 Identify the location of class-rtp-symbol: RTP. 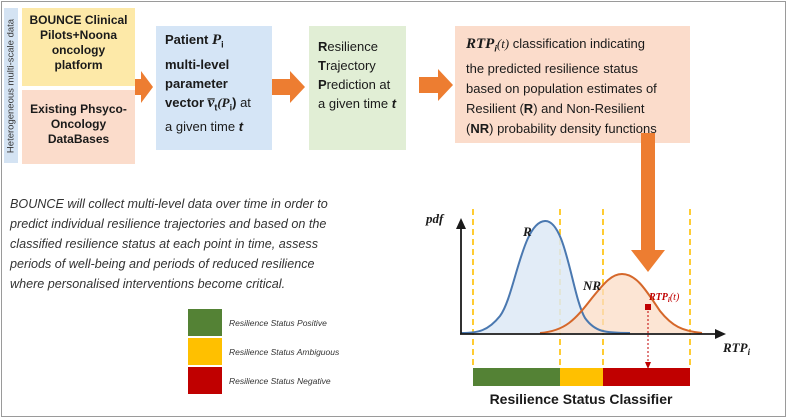
(480, 44).